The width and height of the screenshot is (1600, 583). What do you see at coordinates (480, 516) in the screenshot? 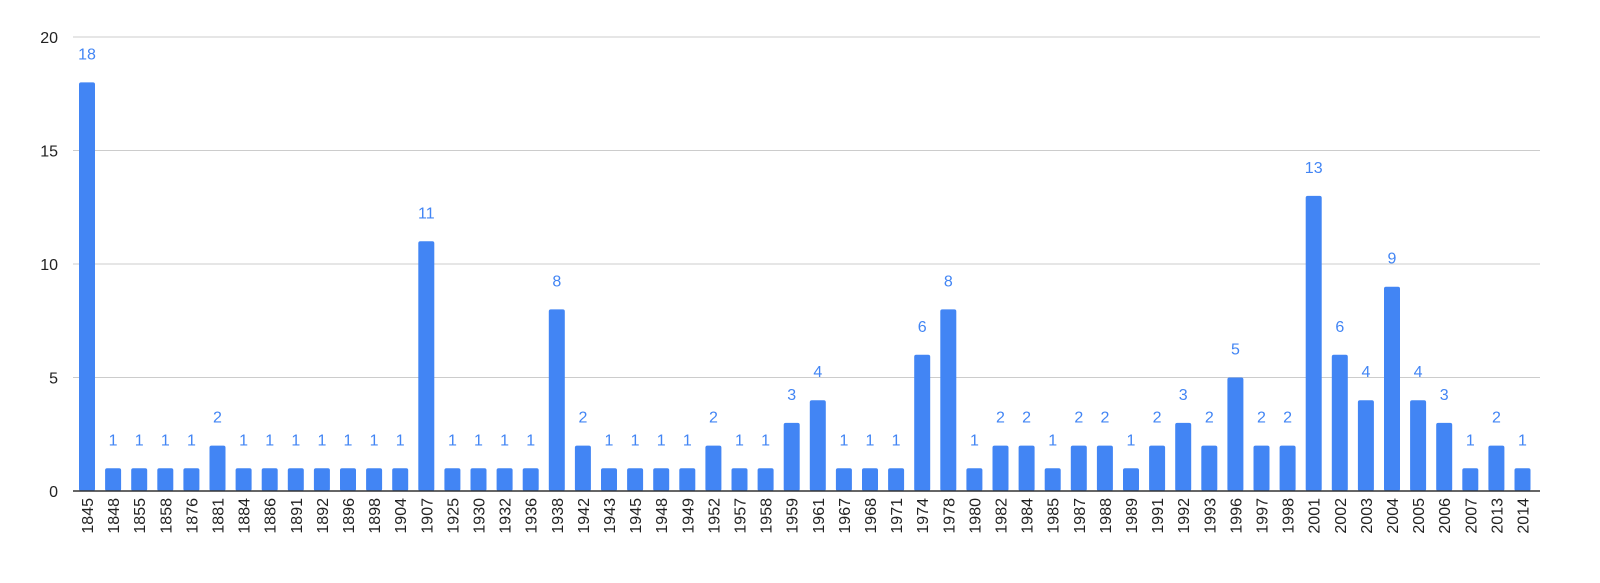
I see `x-tick-label: 1930` at bounding box center [480, 516].